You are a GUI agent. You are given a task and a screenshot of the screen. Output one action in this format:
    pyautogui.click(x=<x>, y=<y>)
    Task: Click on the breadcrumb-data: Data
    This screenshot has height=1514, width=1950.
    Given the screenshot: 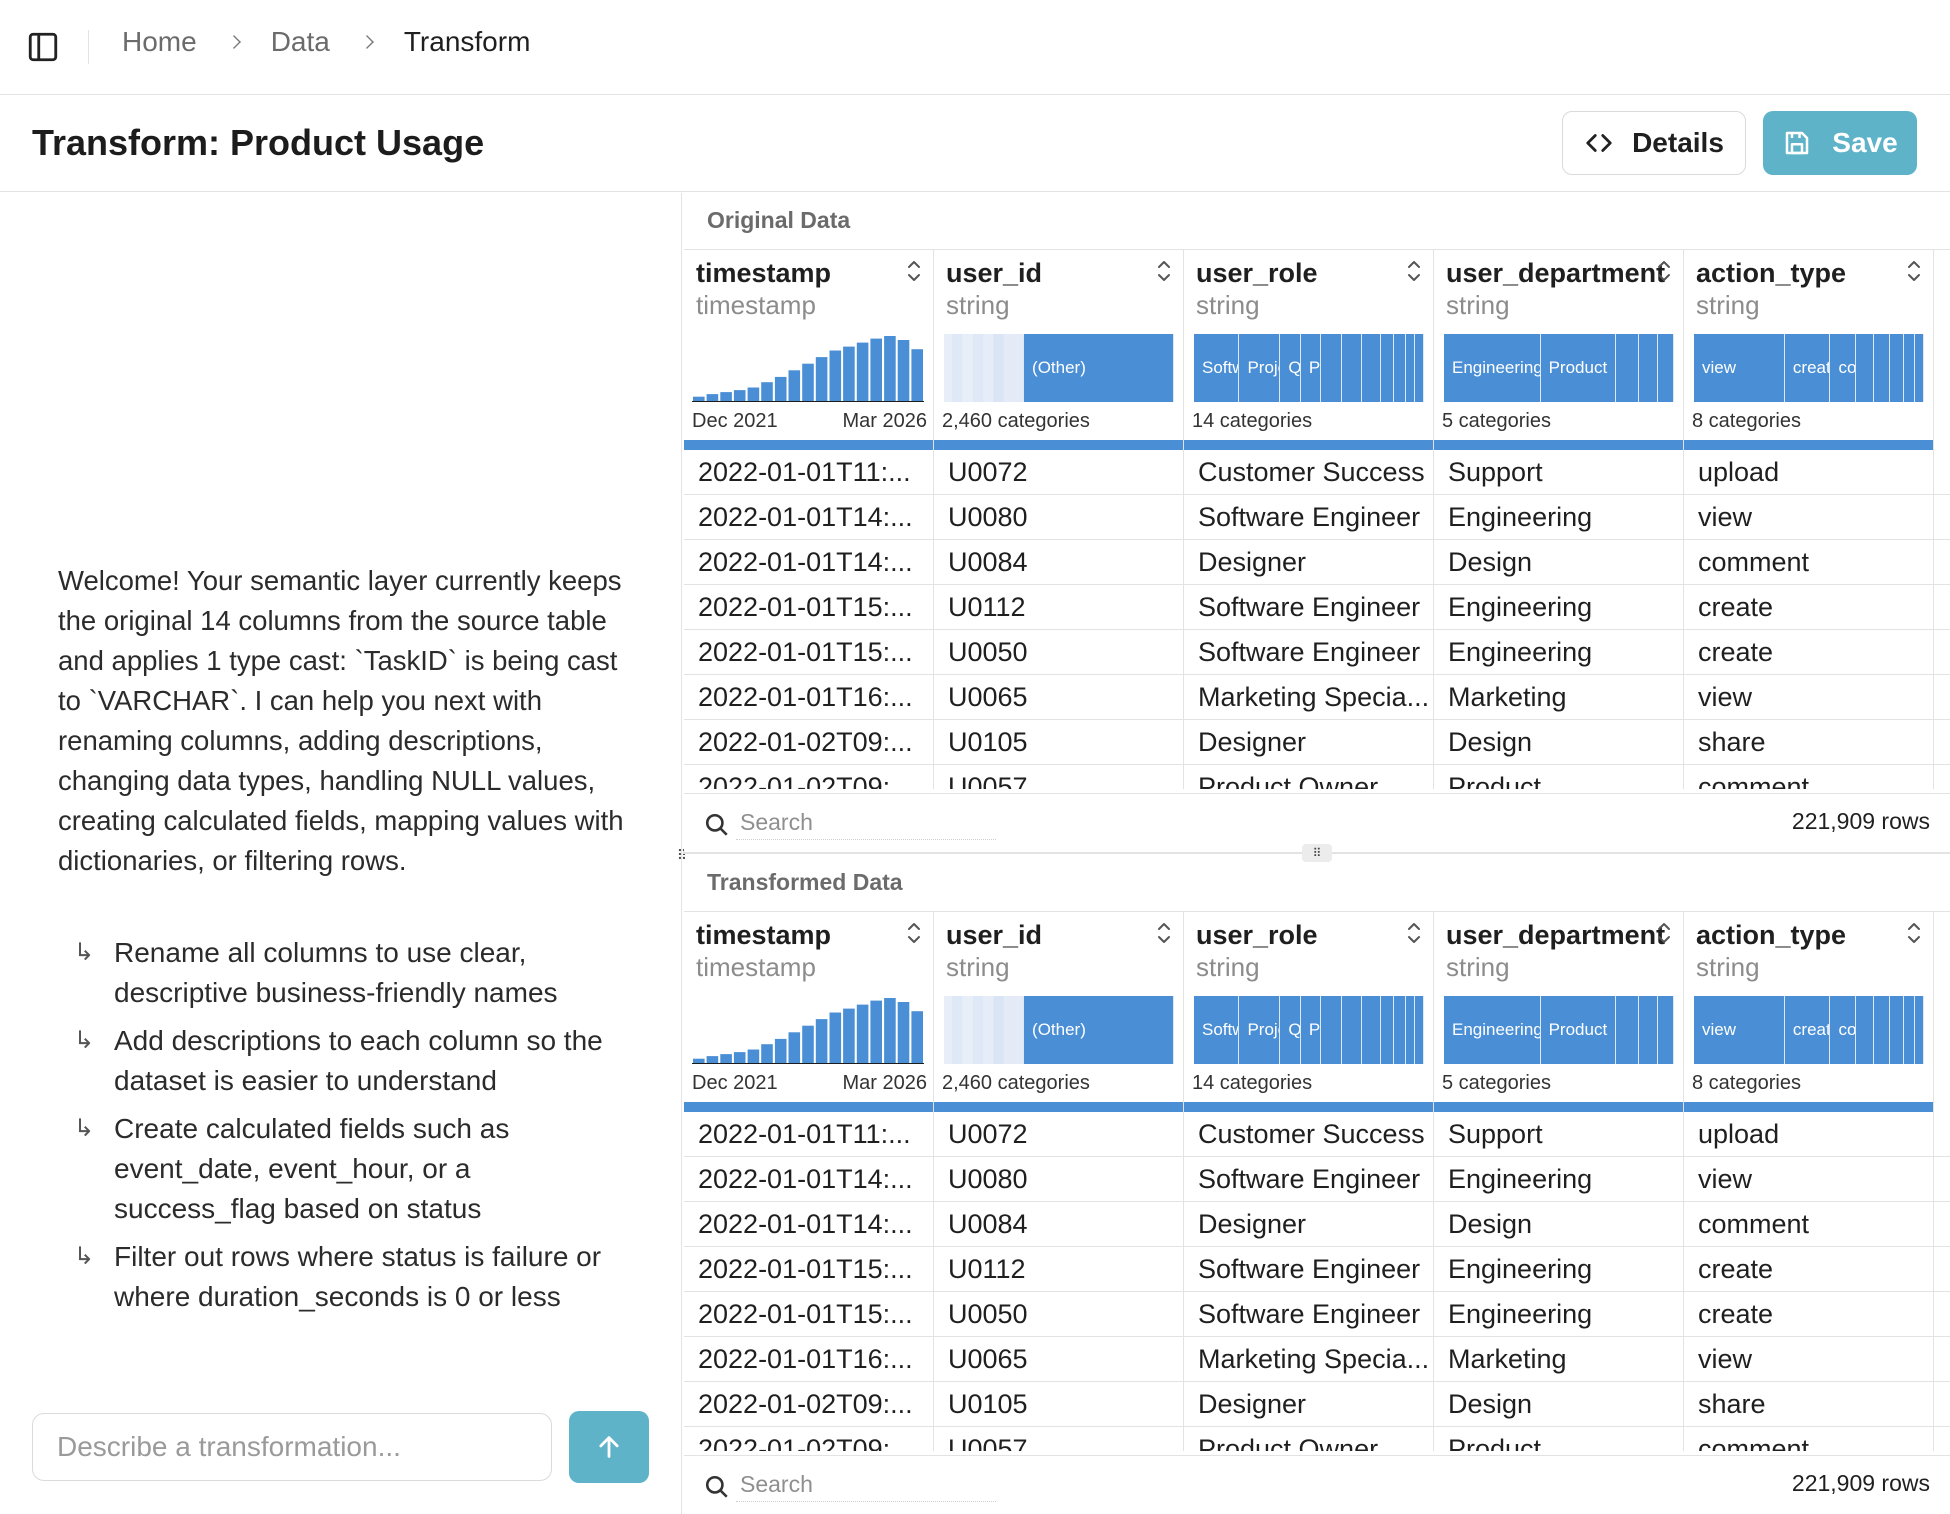 What is the action you would take?
    pyautogui.click(x=300, y=41)
    